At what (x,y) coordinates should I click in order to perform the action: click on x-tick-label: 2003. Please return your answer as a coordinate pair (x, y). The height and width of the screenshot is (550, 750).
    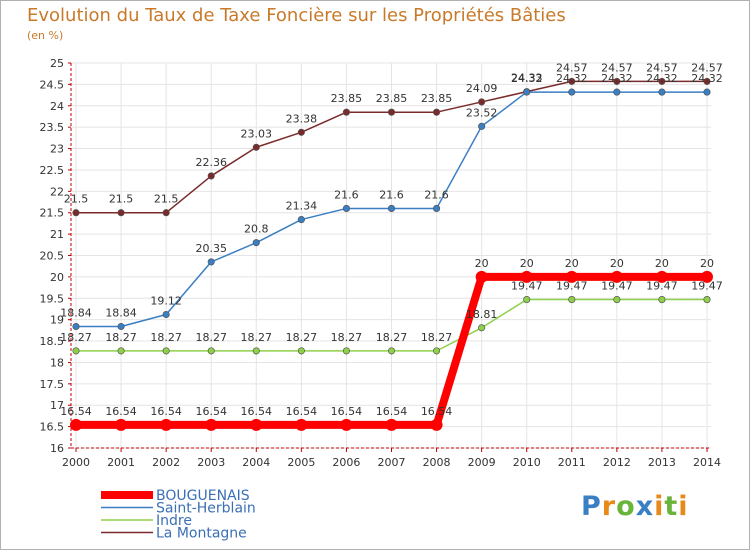
    Looking at the image, I should click on (211, 462).